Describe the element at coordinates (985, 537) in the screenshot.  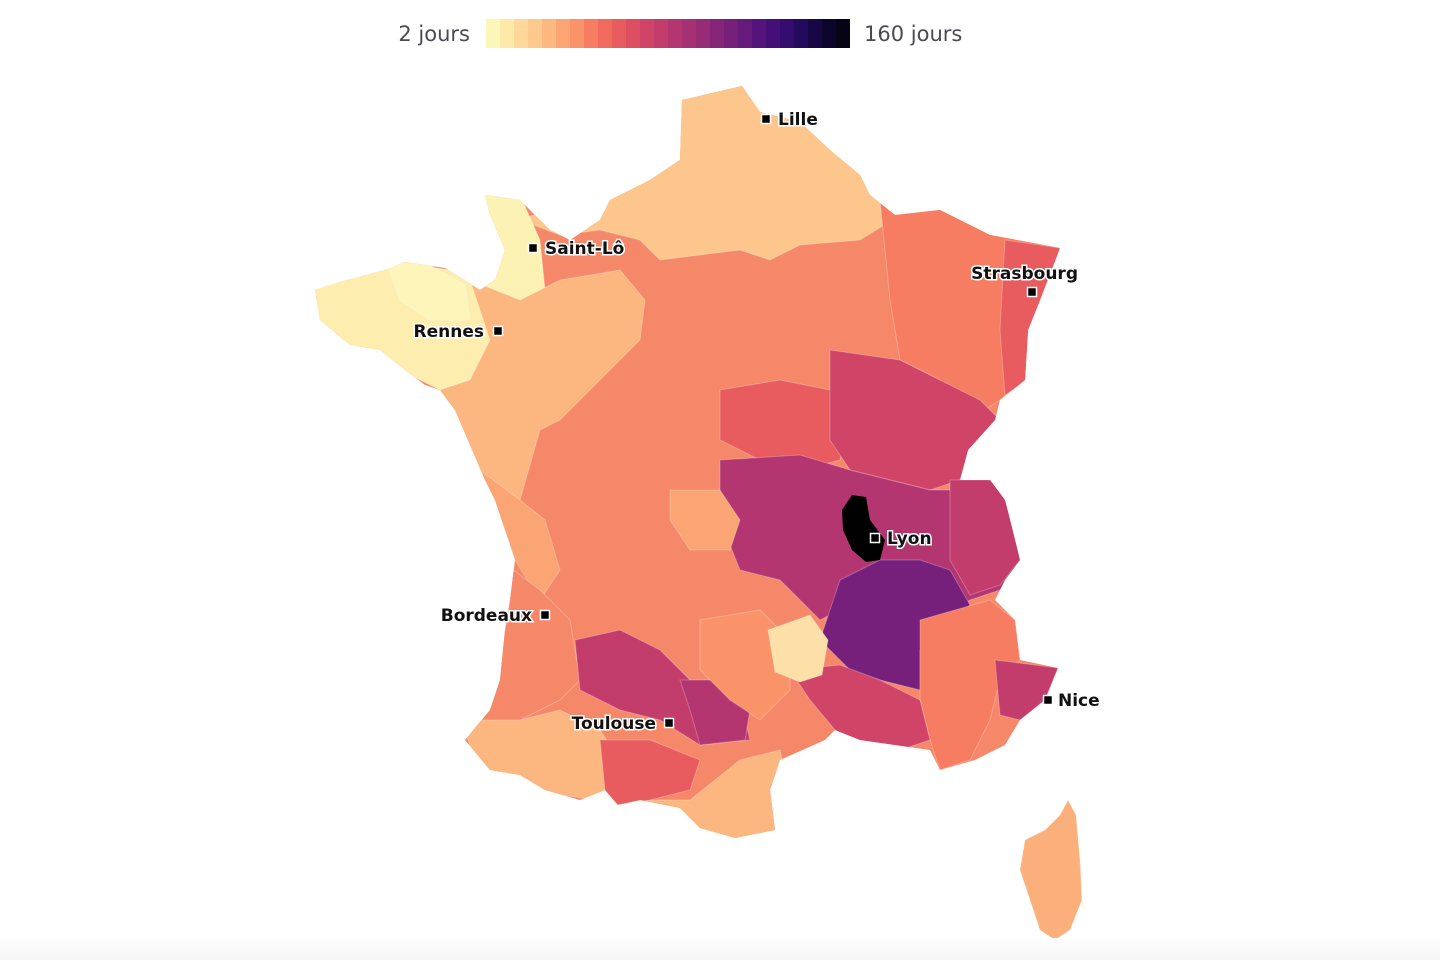
I see `region-alps` at that location.